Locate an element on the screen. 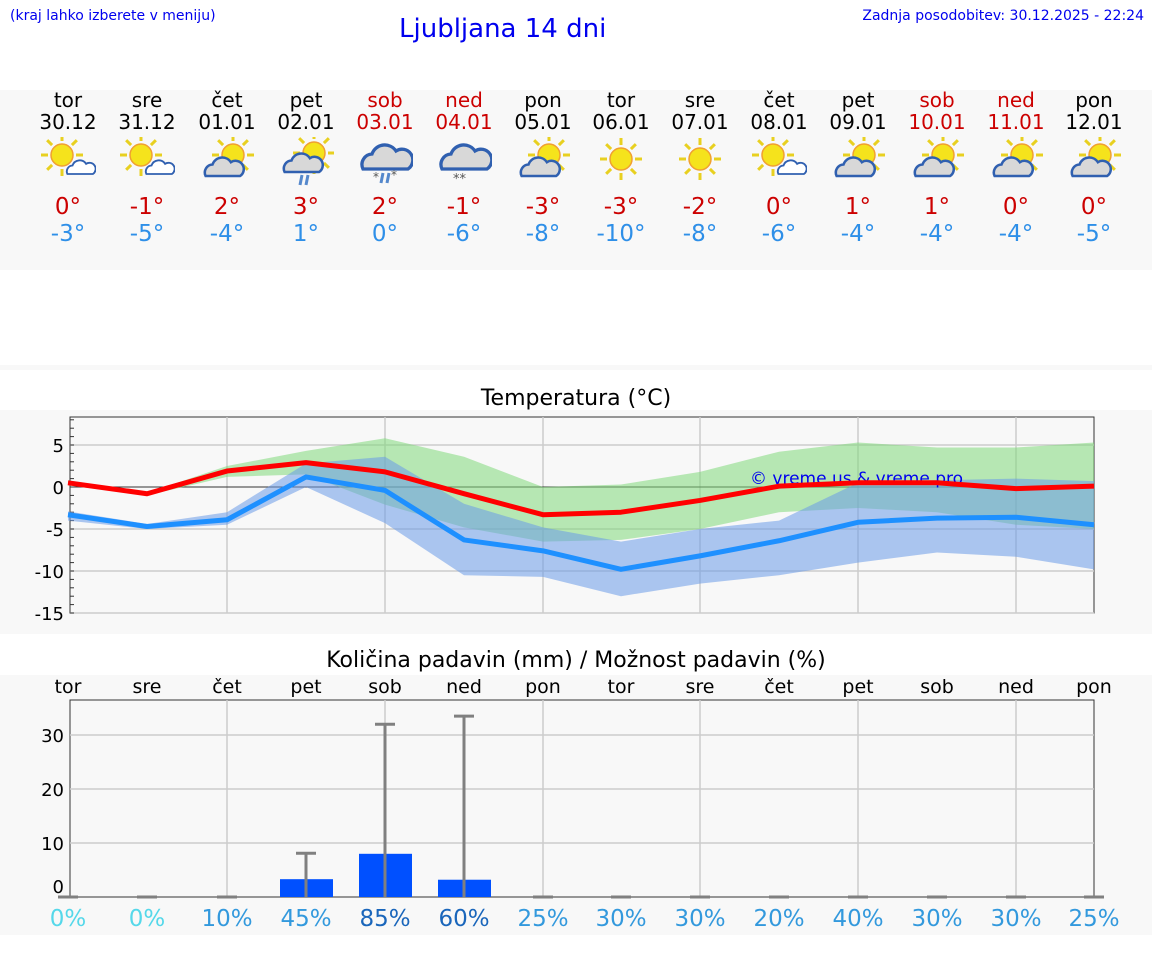  temp-min: -6° is located at coordinates (464, 234).